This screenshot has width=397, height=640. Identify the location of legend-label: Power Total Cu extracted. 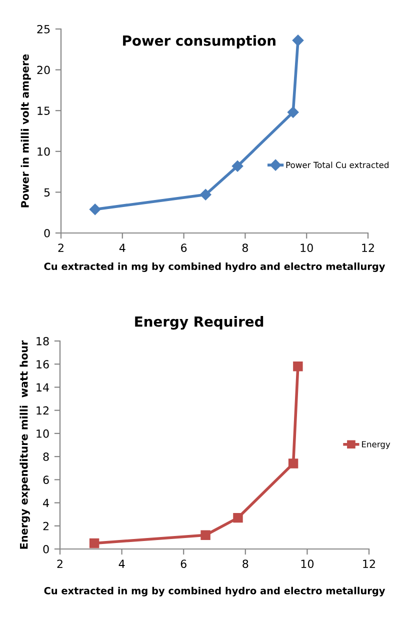
(337, 165).